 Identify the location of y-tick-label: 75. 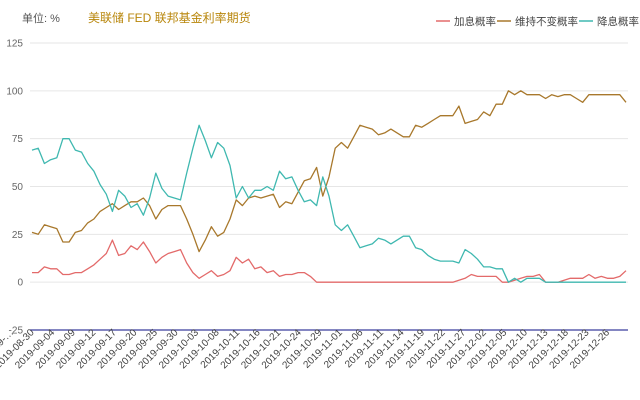
(18, 139).